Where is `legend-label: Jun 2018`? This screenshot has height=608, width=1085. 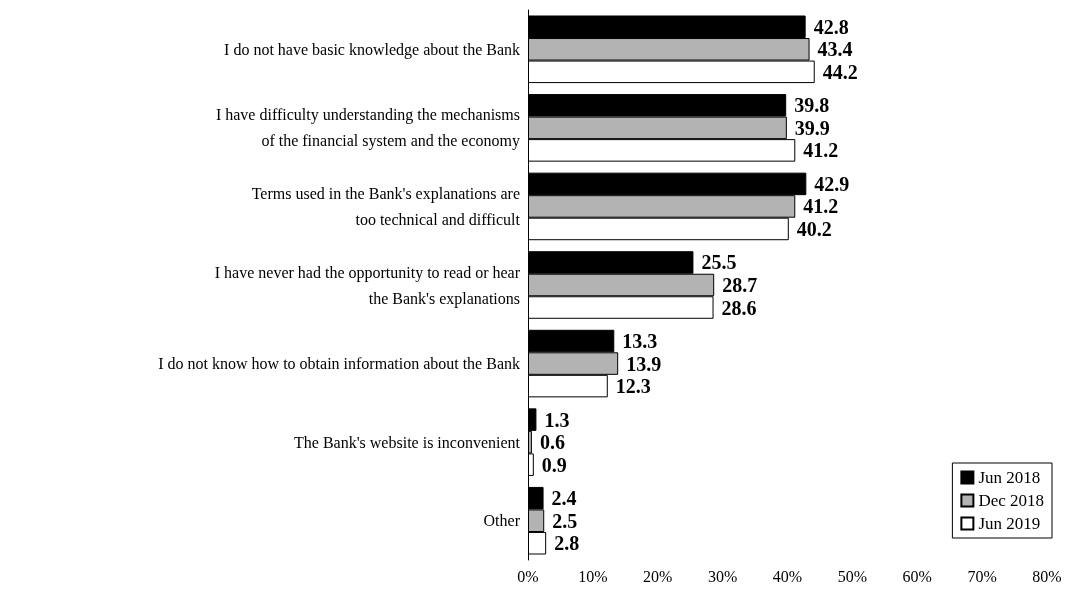
legend-label: Jun 2018 is located at coordinates (1009, 477).